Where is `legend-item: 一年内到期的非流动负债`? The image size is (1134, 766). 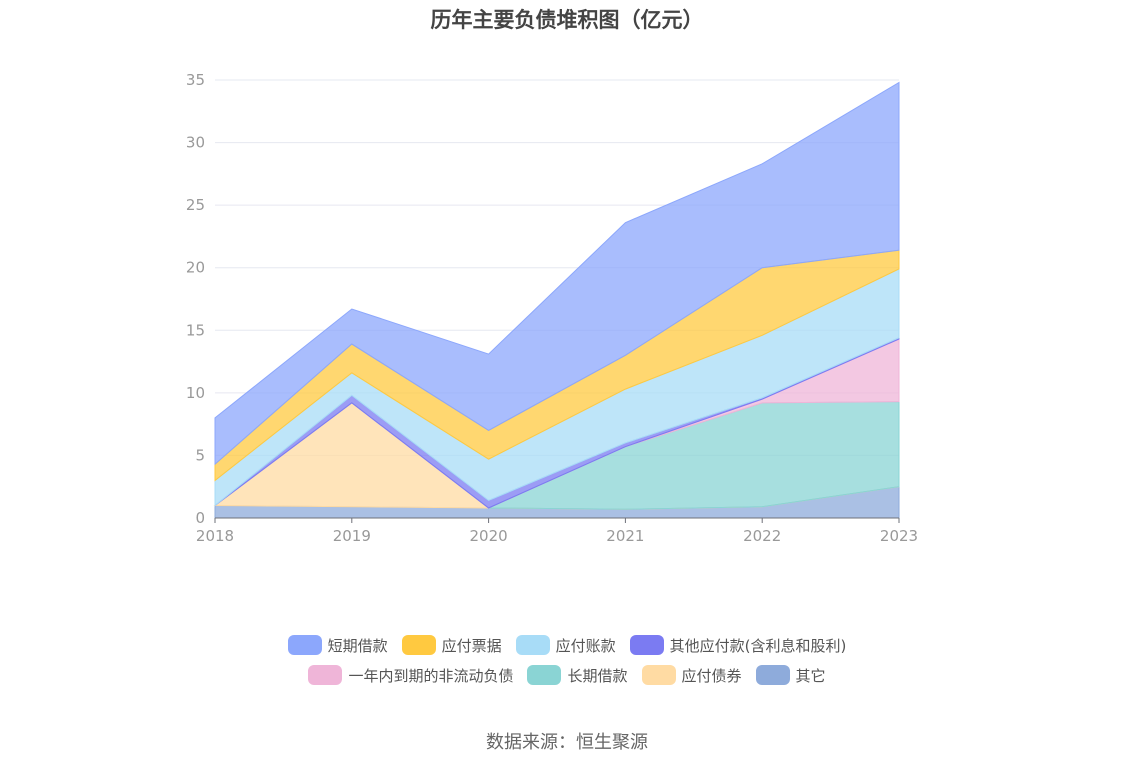 legend-item: 一年内到期的非流动负债 is located at coordinates (410, 675).